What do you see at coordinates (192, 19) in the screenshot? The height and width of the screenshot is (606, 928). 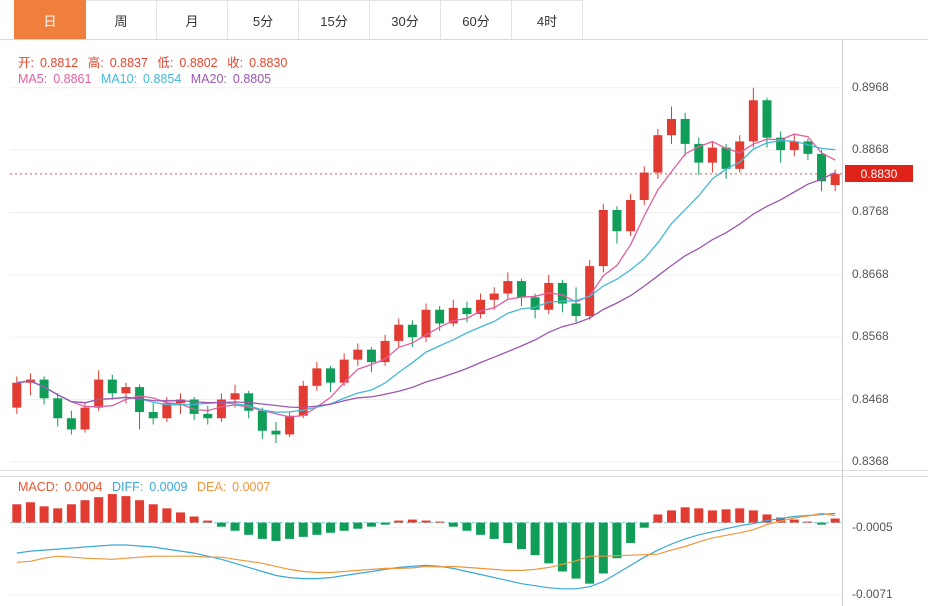 I see `tab-month: 月` at bounding box center [192, 19].